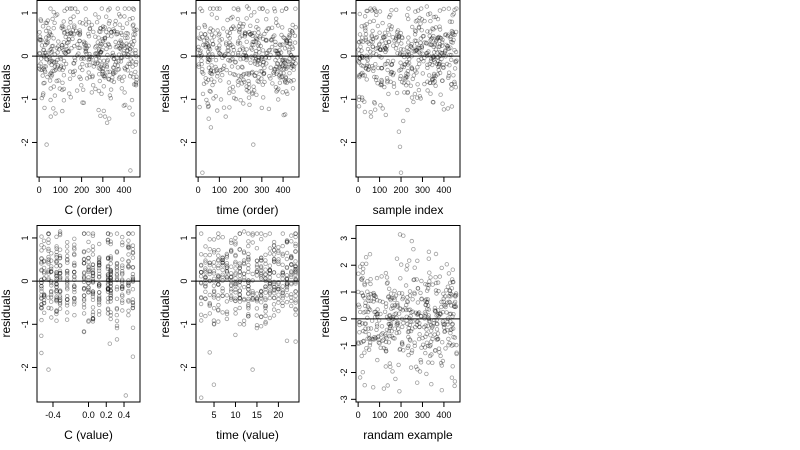 This screenshot has height=450, width=800. What do you see at coordinates (25, 99) in the screenshot?
I see `y-tick-label: -1` at bounding box center [25, 99].